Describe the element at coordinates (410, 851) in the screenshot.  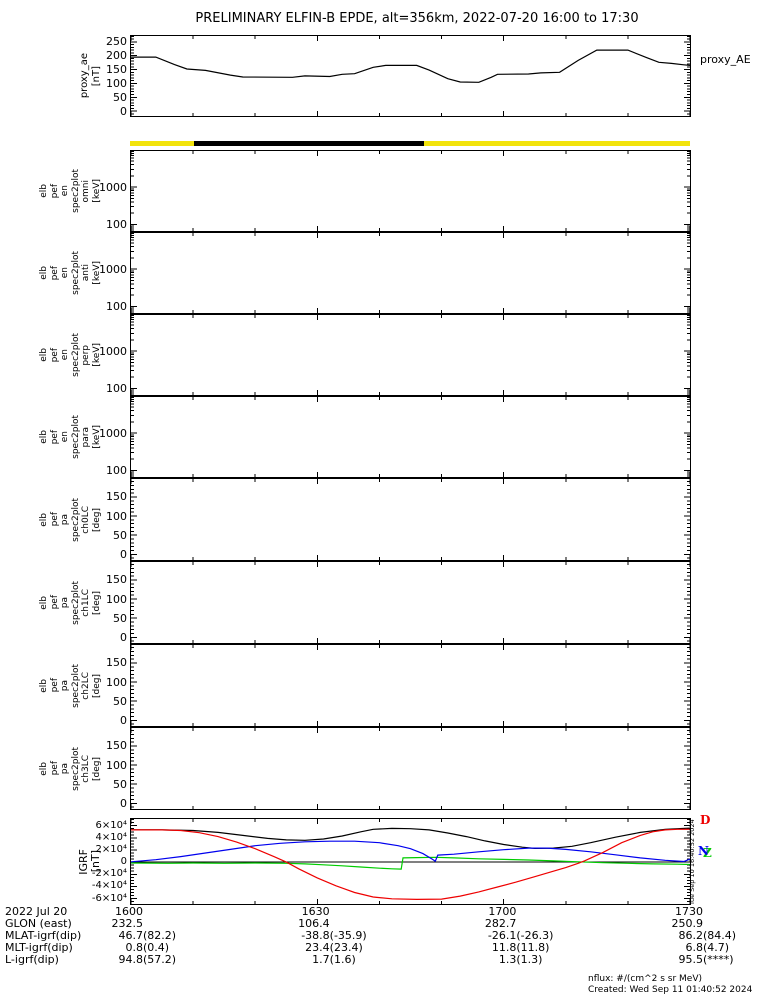
I see `series-igrf-N` at that location.